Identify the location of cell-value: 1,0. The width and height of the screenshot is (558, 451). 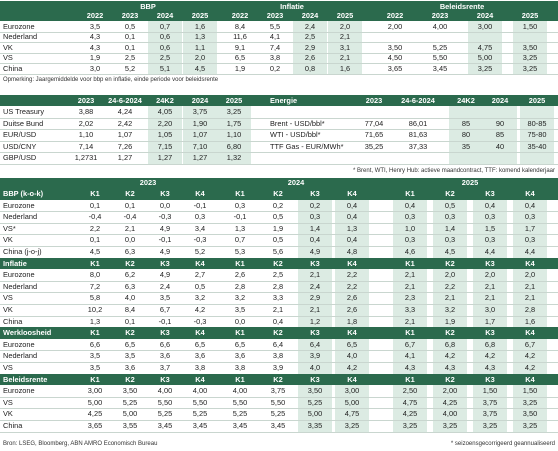
(410, 228).